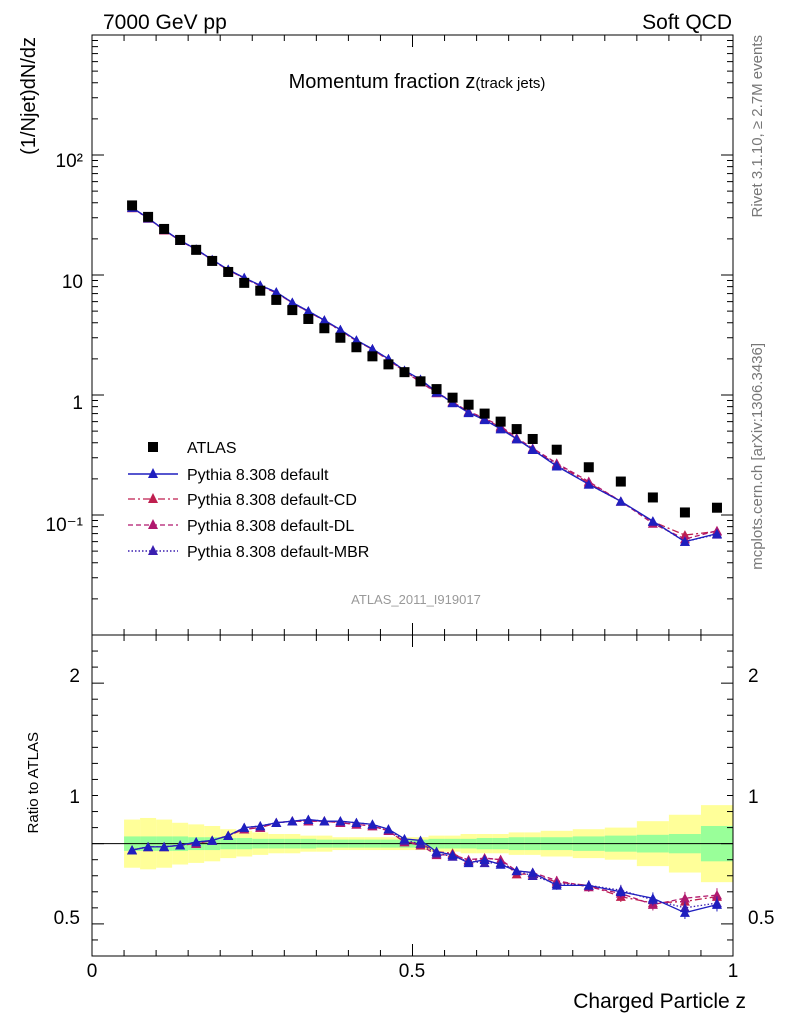 The width and height of the screenshot is (786, 1024). Describe the element at coordinates (72, 282) in the screenshot. I see `y-tick-label-10: 10` at that location.